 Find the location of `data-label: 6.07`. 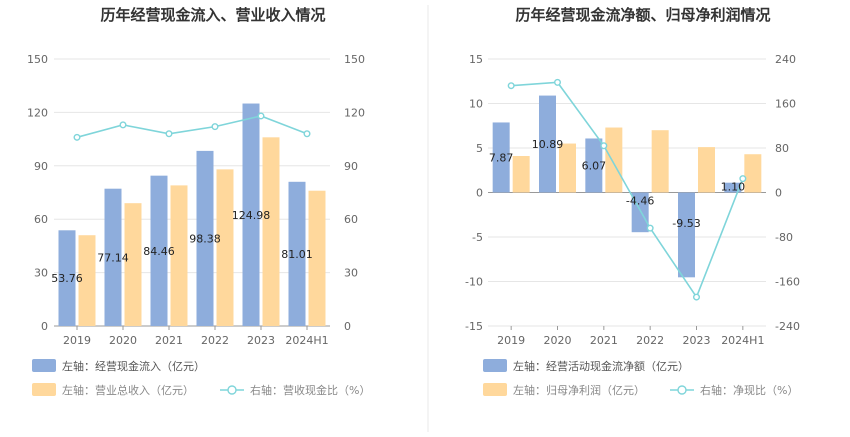

data-label: 6.07 is located at coordinates (594, 165).